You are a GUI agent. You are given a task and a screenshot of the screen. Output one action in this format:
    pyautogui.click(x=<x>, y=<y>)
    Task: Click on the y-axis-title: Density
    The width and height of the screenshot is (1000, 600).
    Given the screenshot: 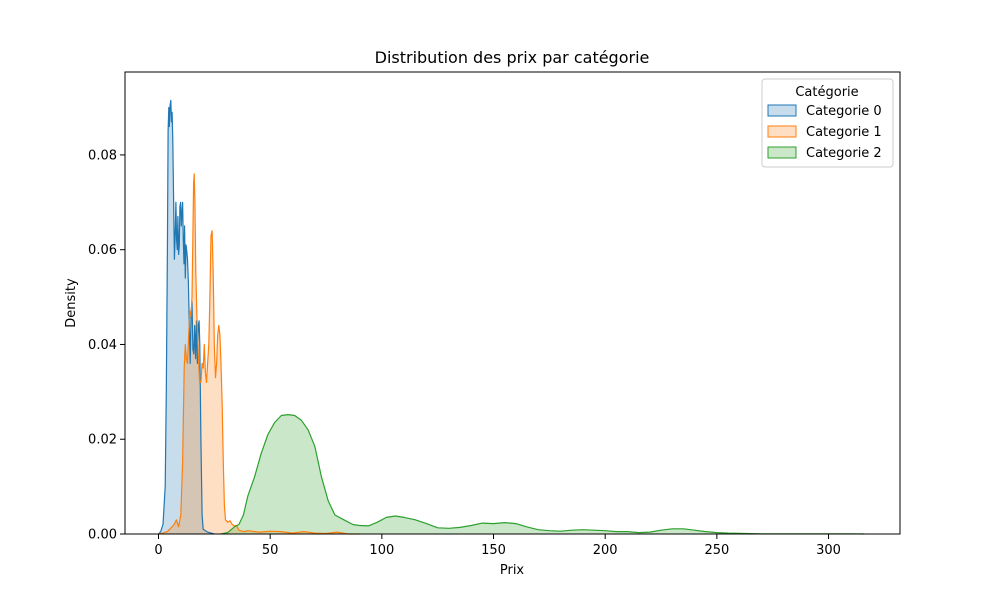 What is the action you would take?
    pyautogui.click(x=71, y=303)
    